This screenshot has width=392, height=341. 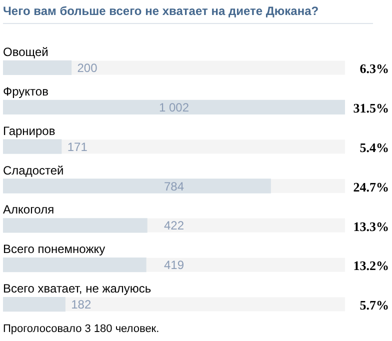 I want to click on data-label: 1 002, so click(x=174, y=107).